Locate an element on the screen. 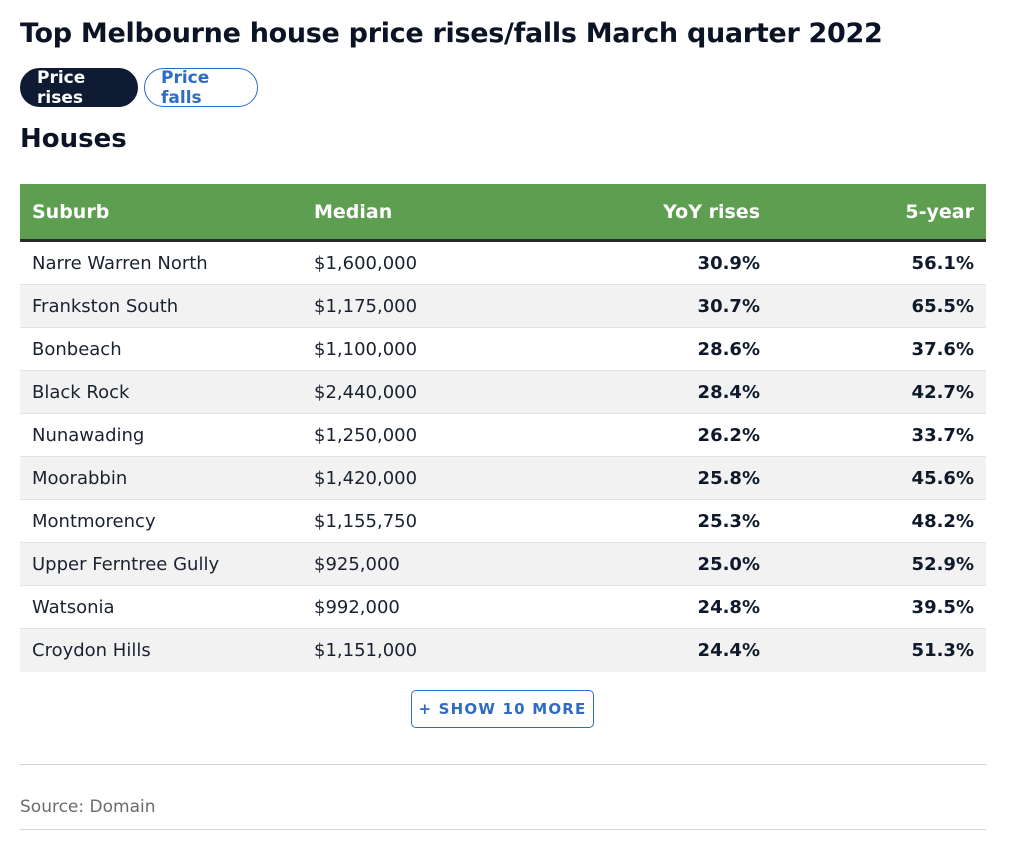 The image size is (1024, 856). cell-suburb: Croydon Hills is located at coordinates (91, 650).